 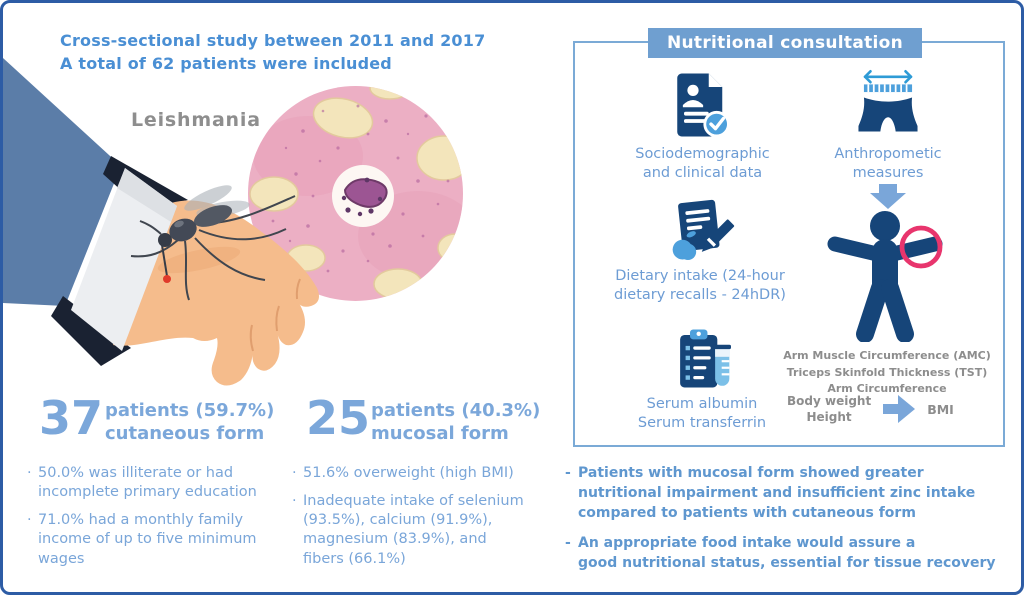 I want to click on arm-highlight-circle, so click(x=921, y=247).